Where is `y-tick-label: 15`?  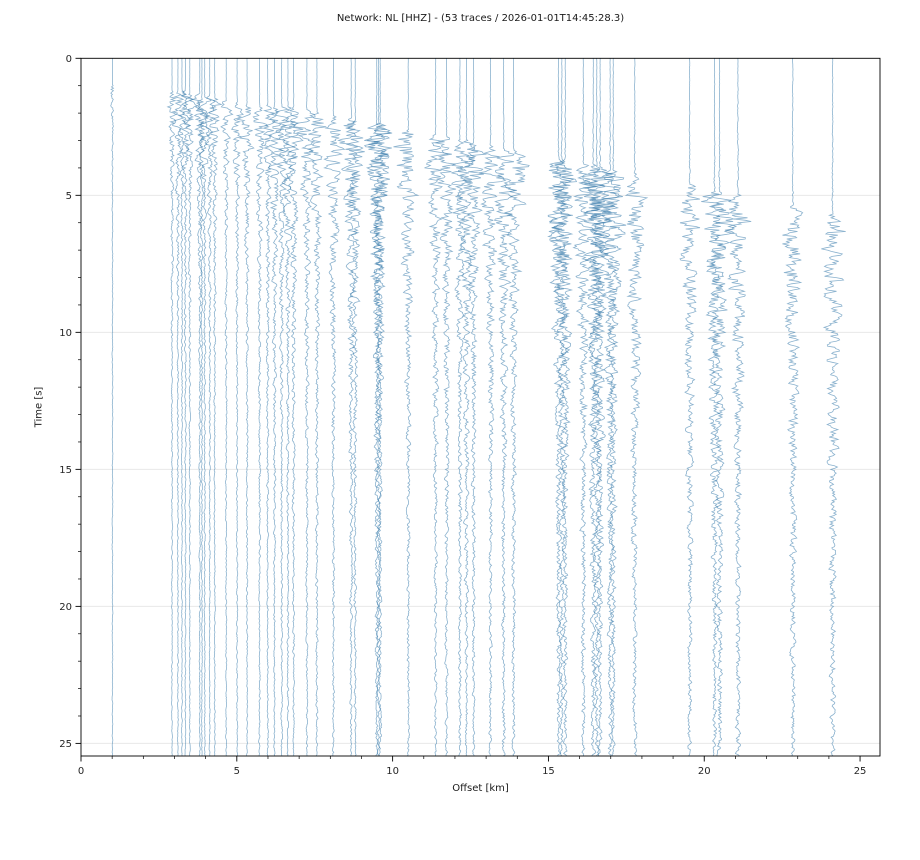 y-tick-label: 15 is located at coordinates (65, 470).